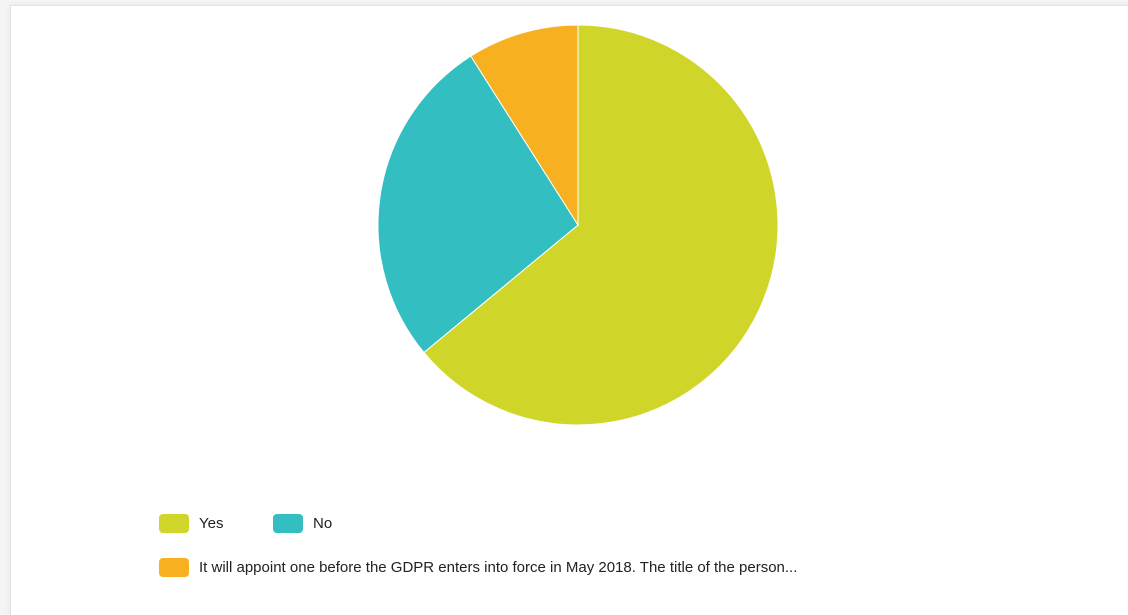 Image resolution: width=1128 pixels, height=615 pixels. What do you see at coordinates (191, 523) in the screenshot?
I see `legend-item-yes: Yes` at bounding box center [191, 523].